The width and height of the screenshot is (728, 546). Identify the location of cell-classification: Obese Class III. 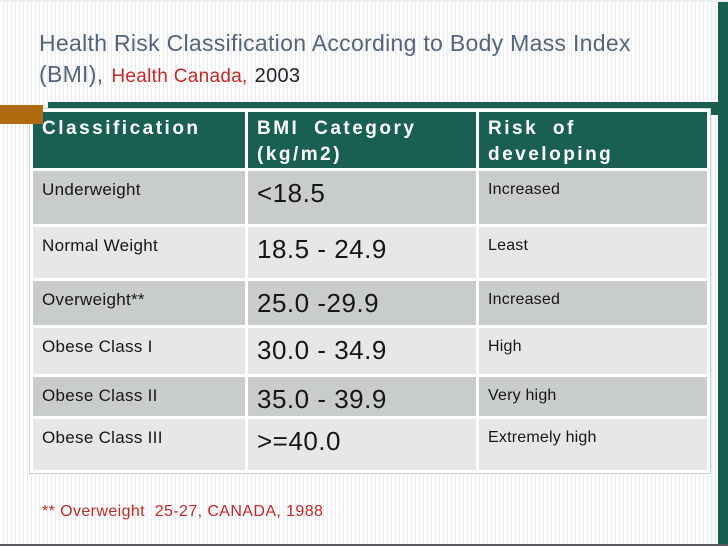
(139, 444).